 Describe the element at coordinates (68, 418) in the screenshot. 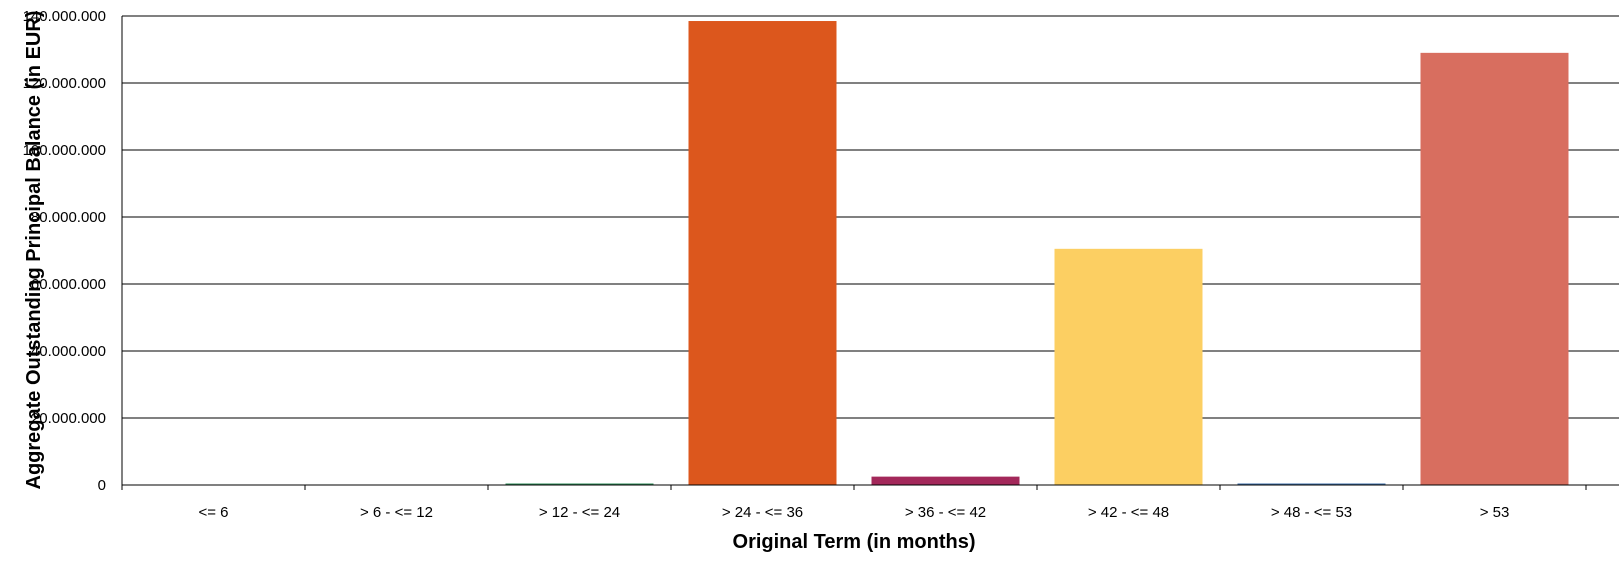

I see `y-tick-label: 20.000.000` at that location.